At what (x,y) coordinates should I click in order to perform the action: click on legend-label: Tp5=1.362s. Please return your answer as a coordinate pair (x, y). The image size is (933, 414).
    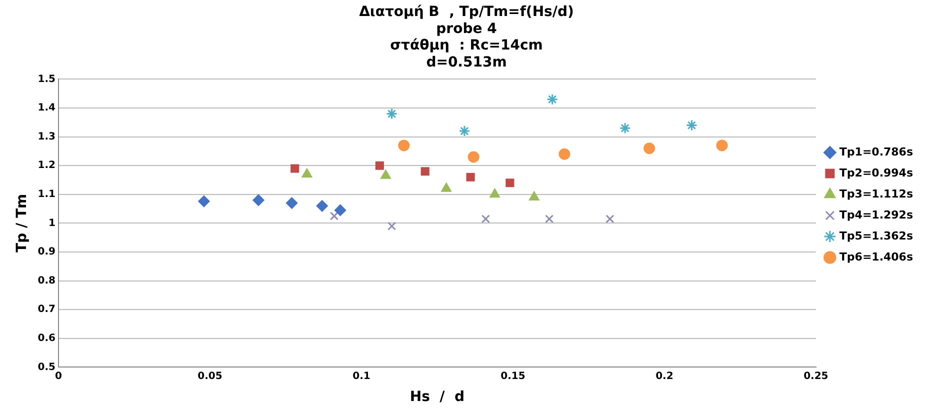
    Looking at the image, I should click on (876, 235).